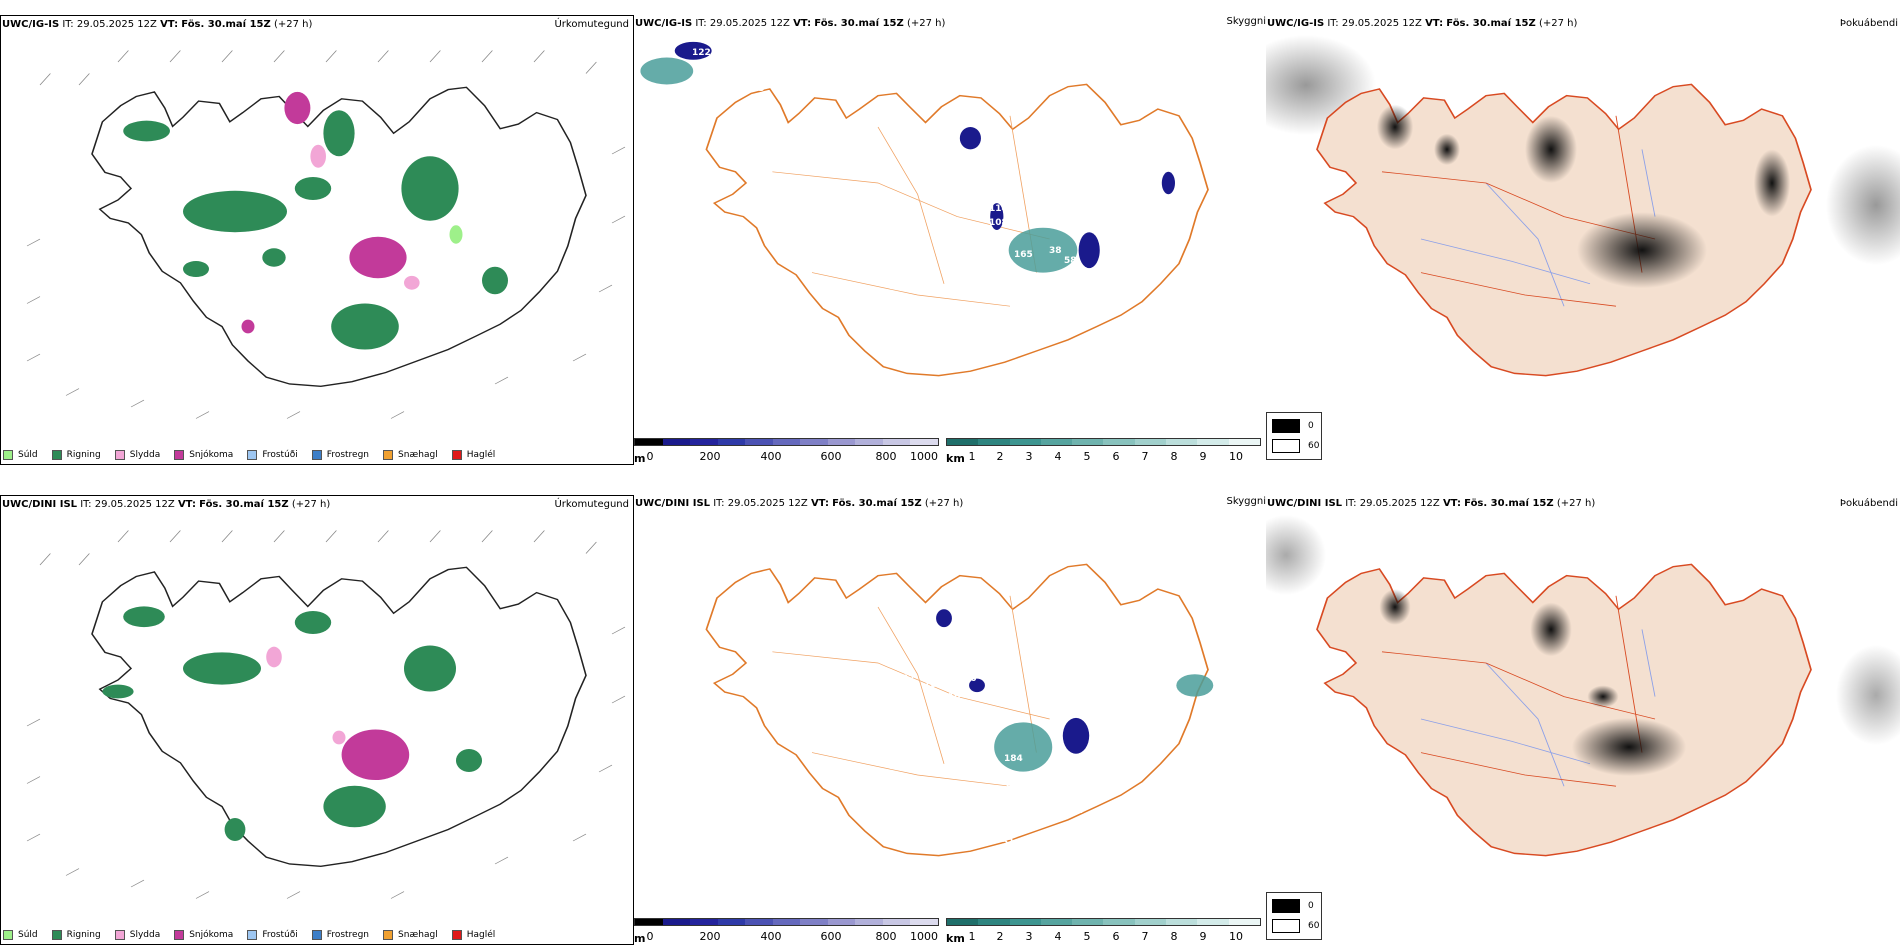  What do you see at coordinates (137, 455) in the screenshot?
I see `legend-item: Slydda` at bounding box center [137, 455].